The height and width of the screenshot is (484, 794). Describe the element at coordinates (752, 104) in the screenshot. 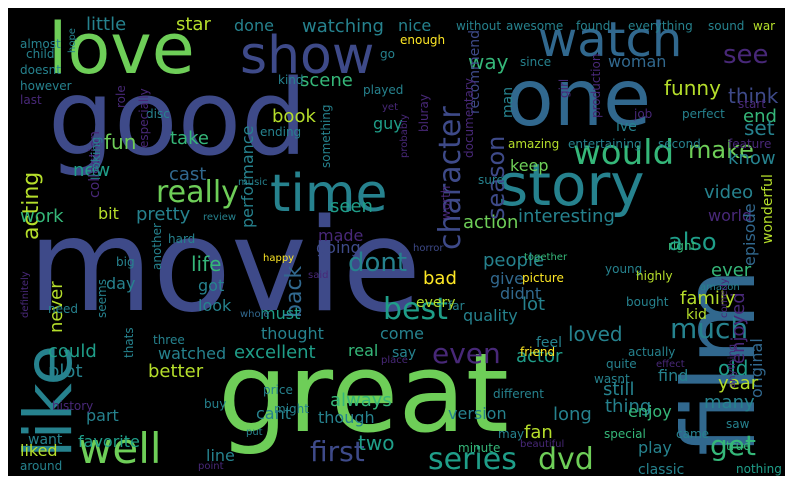

I see `cloud-word: start` at that location.